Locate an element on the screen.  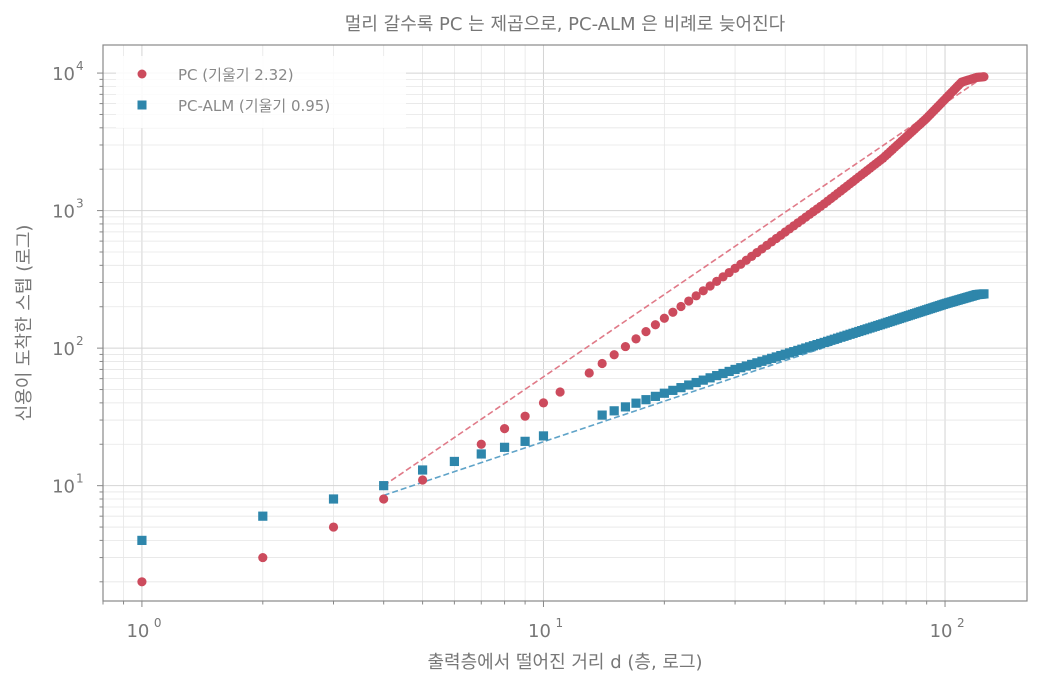
legend-box is located at coordinates (261, 92).